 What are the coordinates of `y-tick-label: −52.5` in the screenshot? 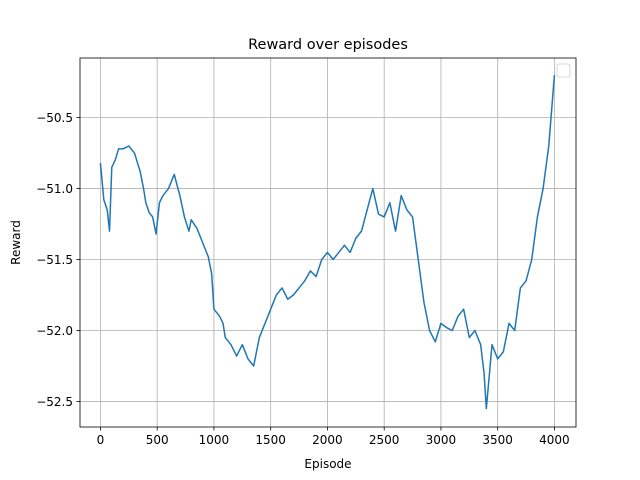 It's located at (54, 402).